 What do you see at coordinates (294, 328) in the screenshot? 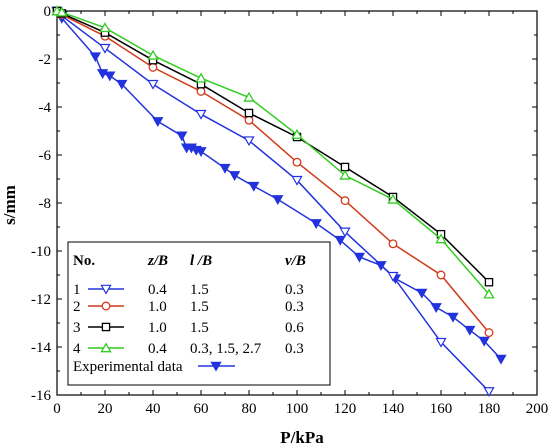
I see `legend-row-vb: 0.6` at bounding box center [294, 328].